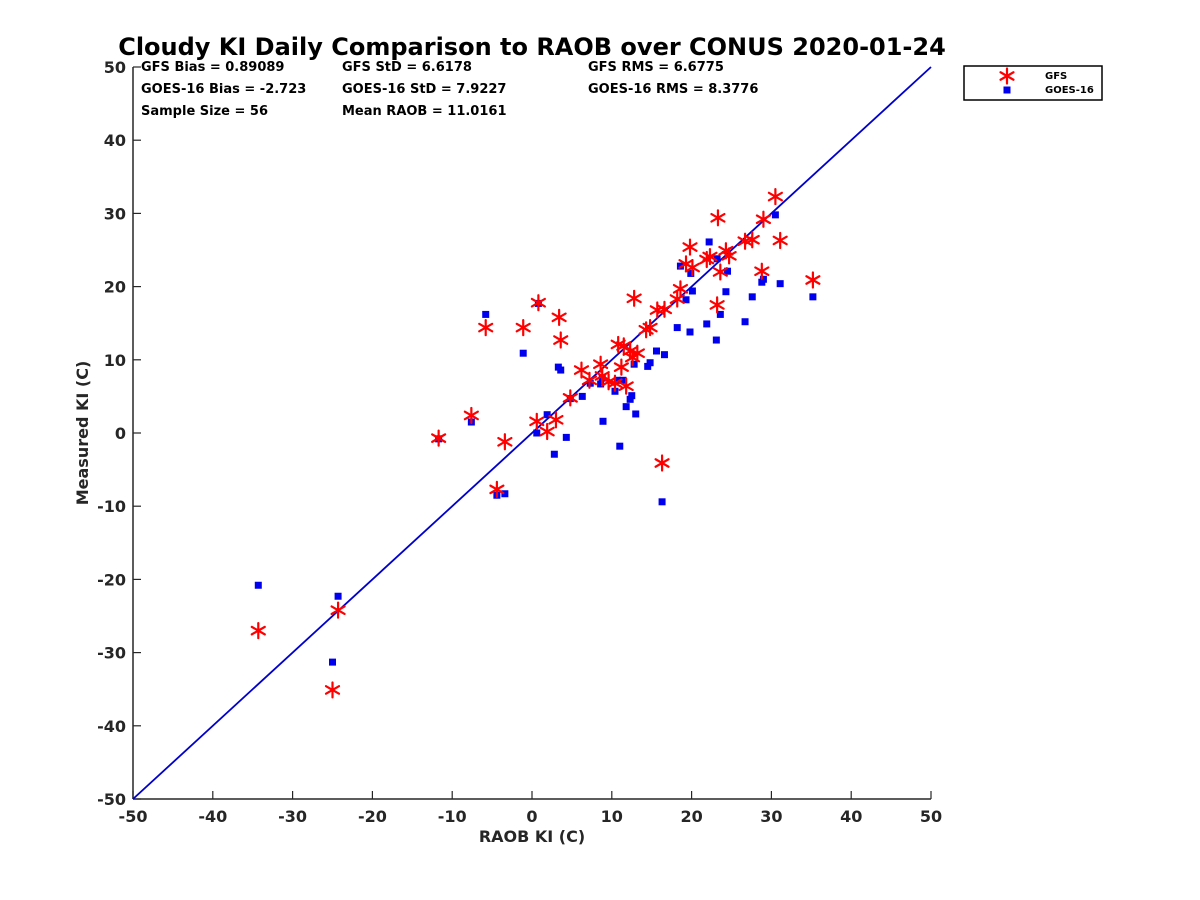 Image resolution: width=1200 pixels, height=900 pixels. Describe the element at coordinates (111, 579) in the screenshot. I see `y-tick-label: -20` at that location.